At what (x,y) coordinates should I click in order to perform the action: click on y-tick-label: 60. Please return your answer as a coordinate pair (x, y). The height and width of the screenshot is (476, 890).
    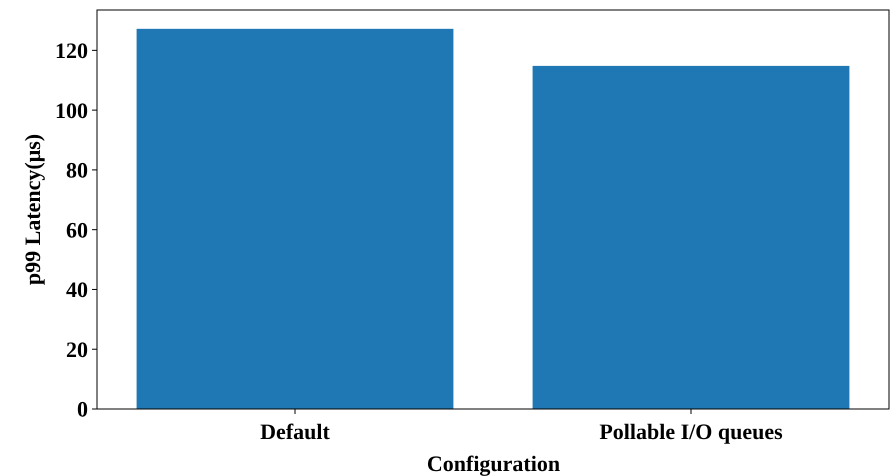
    Looking at the image, I should click on (77, 229).